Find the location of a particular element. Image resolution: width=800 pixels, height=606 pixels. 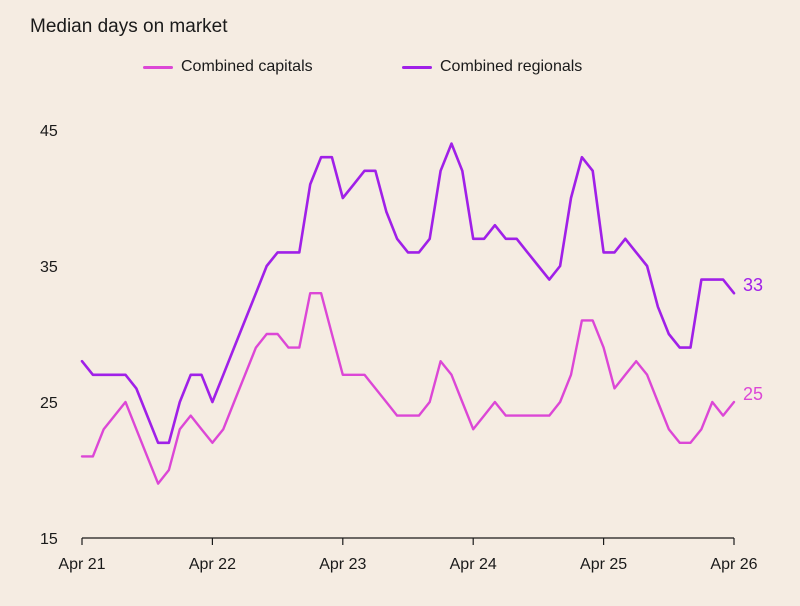

end-labels: 25 33 is located at coordinates (753, 339).